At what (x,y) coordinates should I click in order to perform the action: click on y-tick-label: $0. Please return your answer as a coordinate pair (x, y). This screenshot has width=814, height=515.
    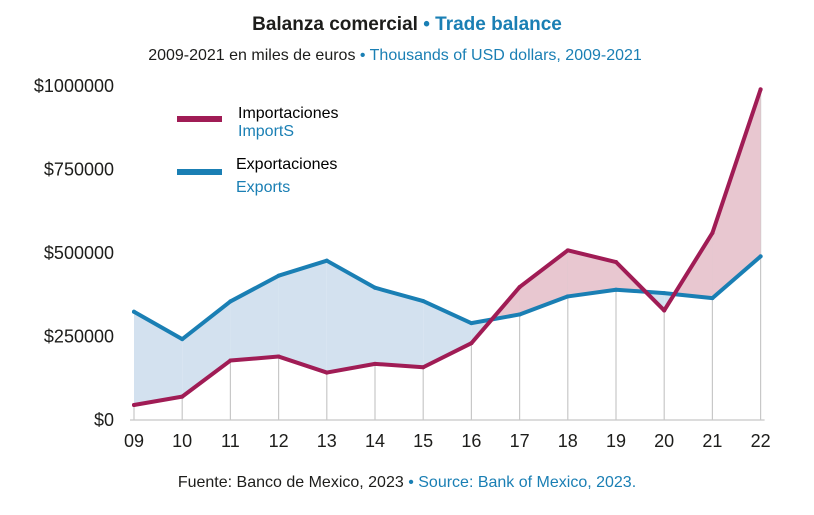
    Looking at the image, I should click on (104, 420).